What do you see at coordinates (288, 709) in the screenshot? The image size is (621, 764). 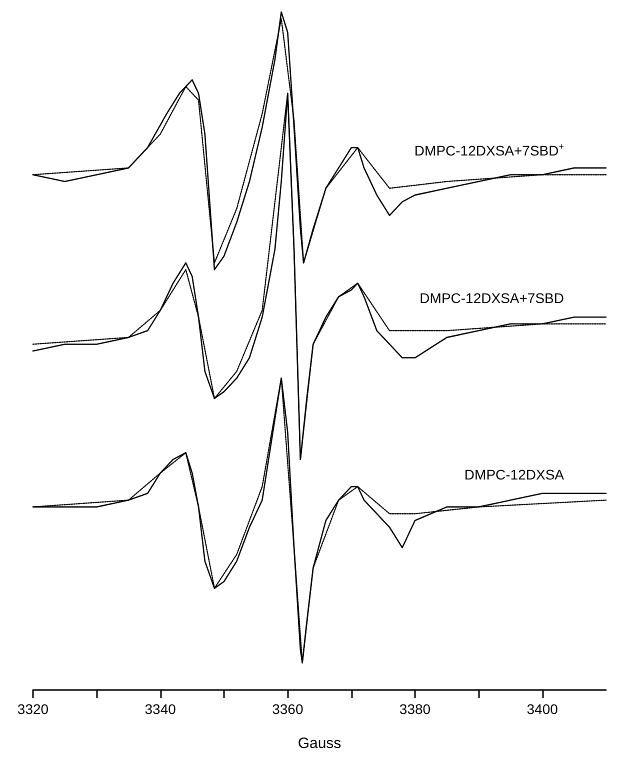 I see `x-tick-label: 3360` at bounding box center [288, 709].